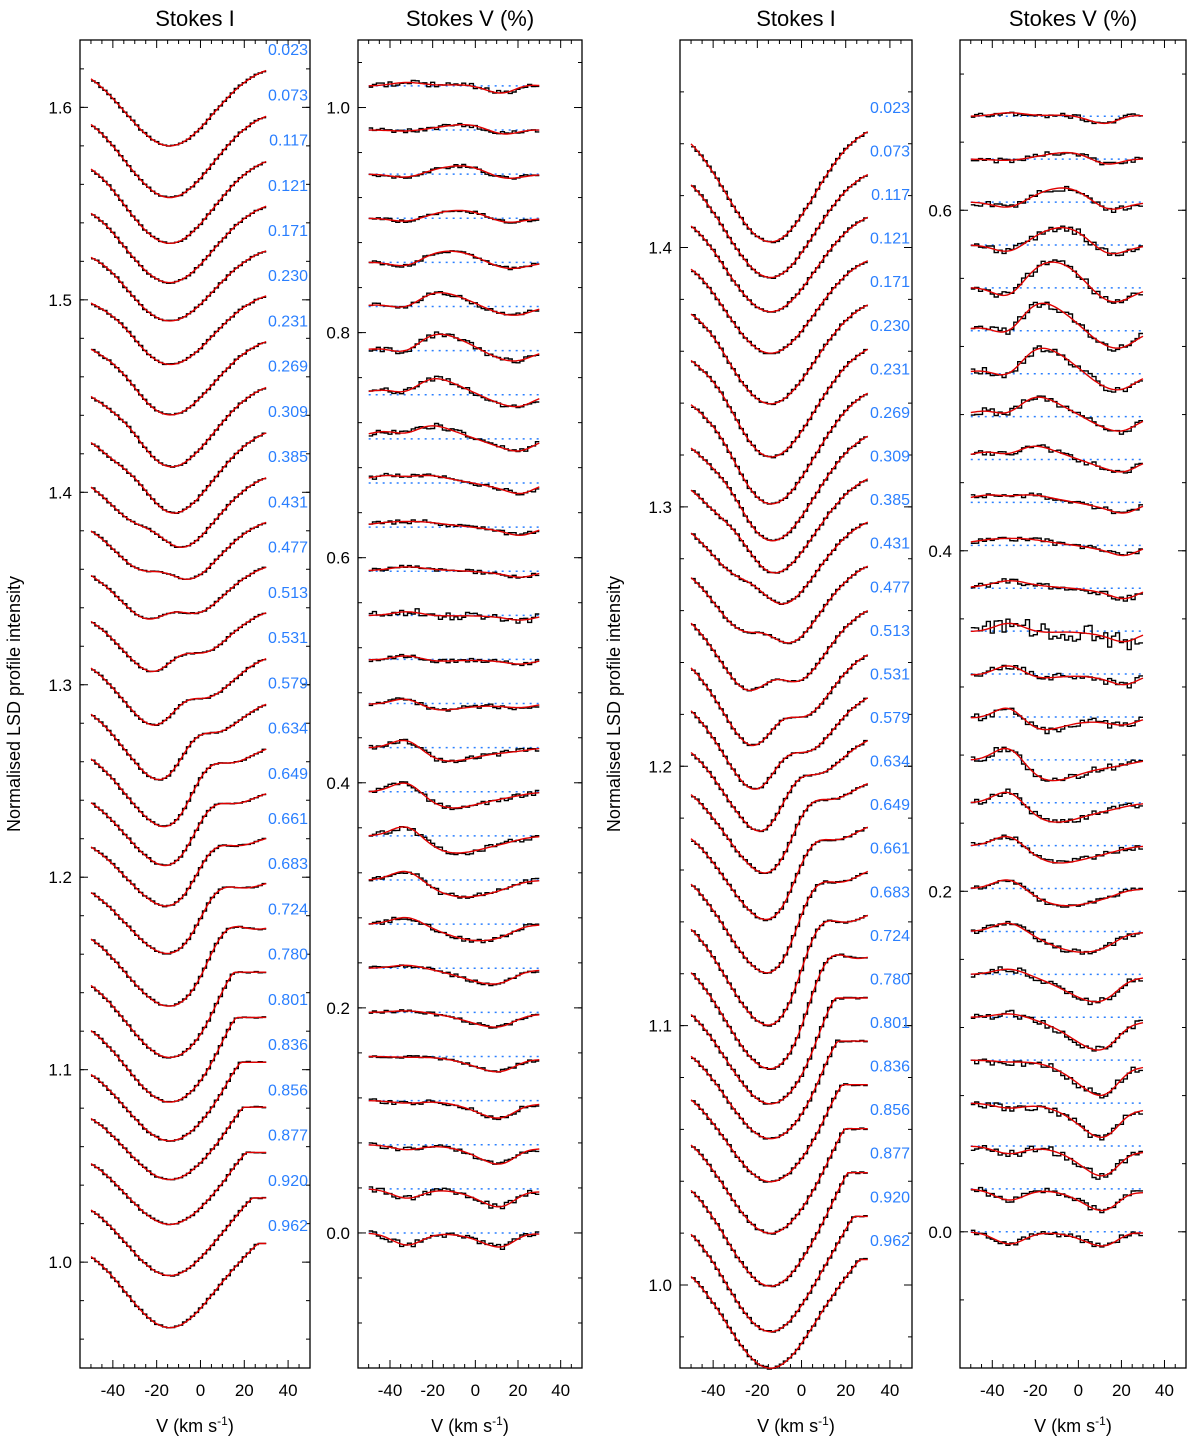 The image size is (1200, 1446). I want to click on phase-label: 0.073, so click(288, 95).